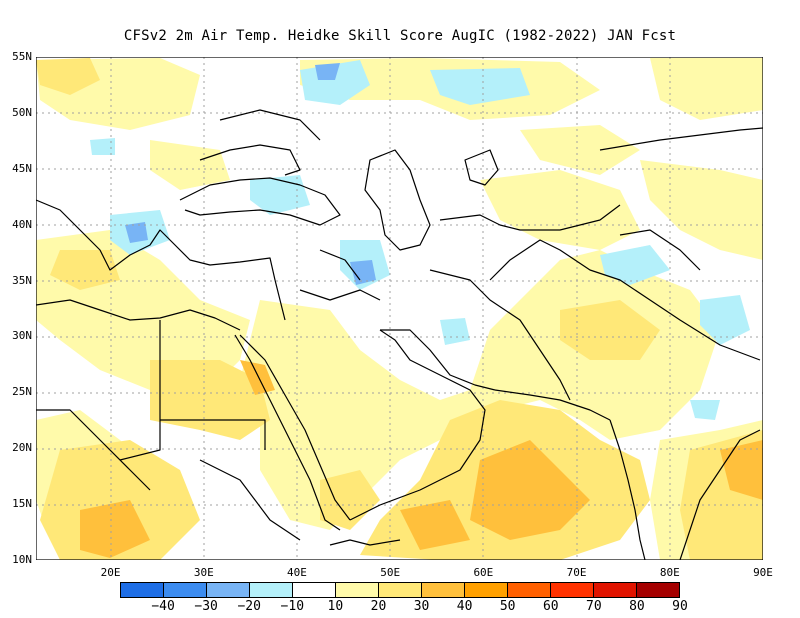 Image resolution: width=800 pixels, height=618 pixels. I want to click on lat-label-40n: 40N, so click(22, 224).